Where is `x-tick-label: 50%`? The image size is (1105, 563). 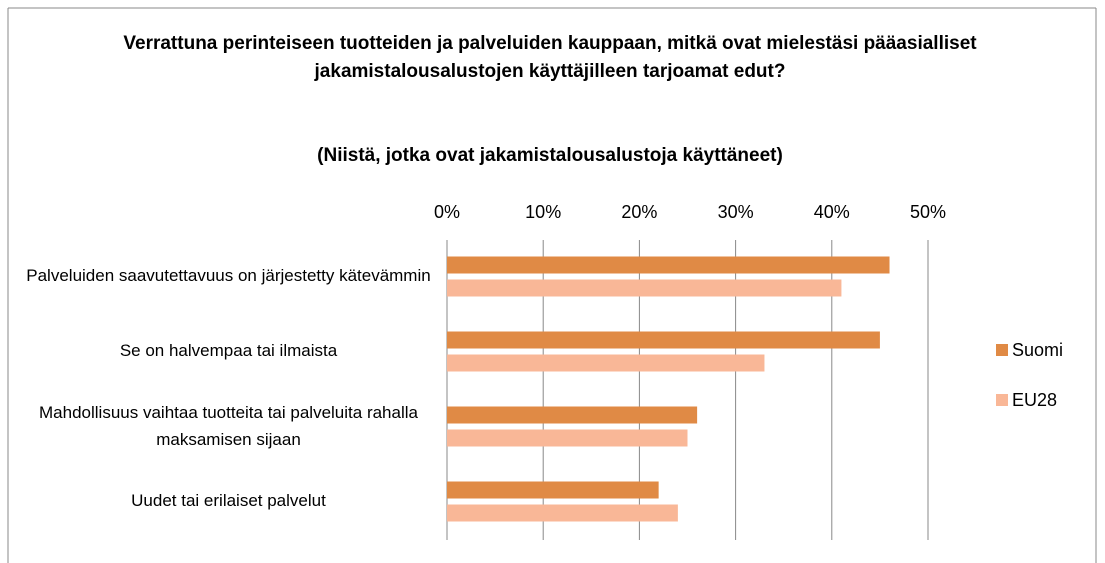 x-tick-label: 50% is located at coordinates (928, 212).